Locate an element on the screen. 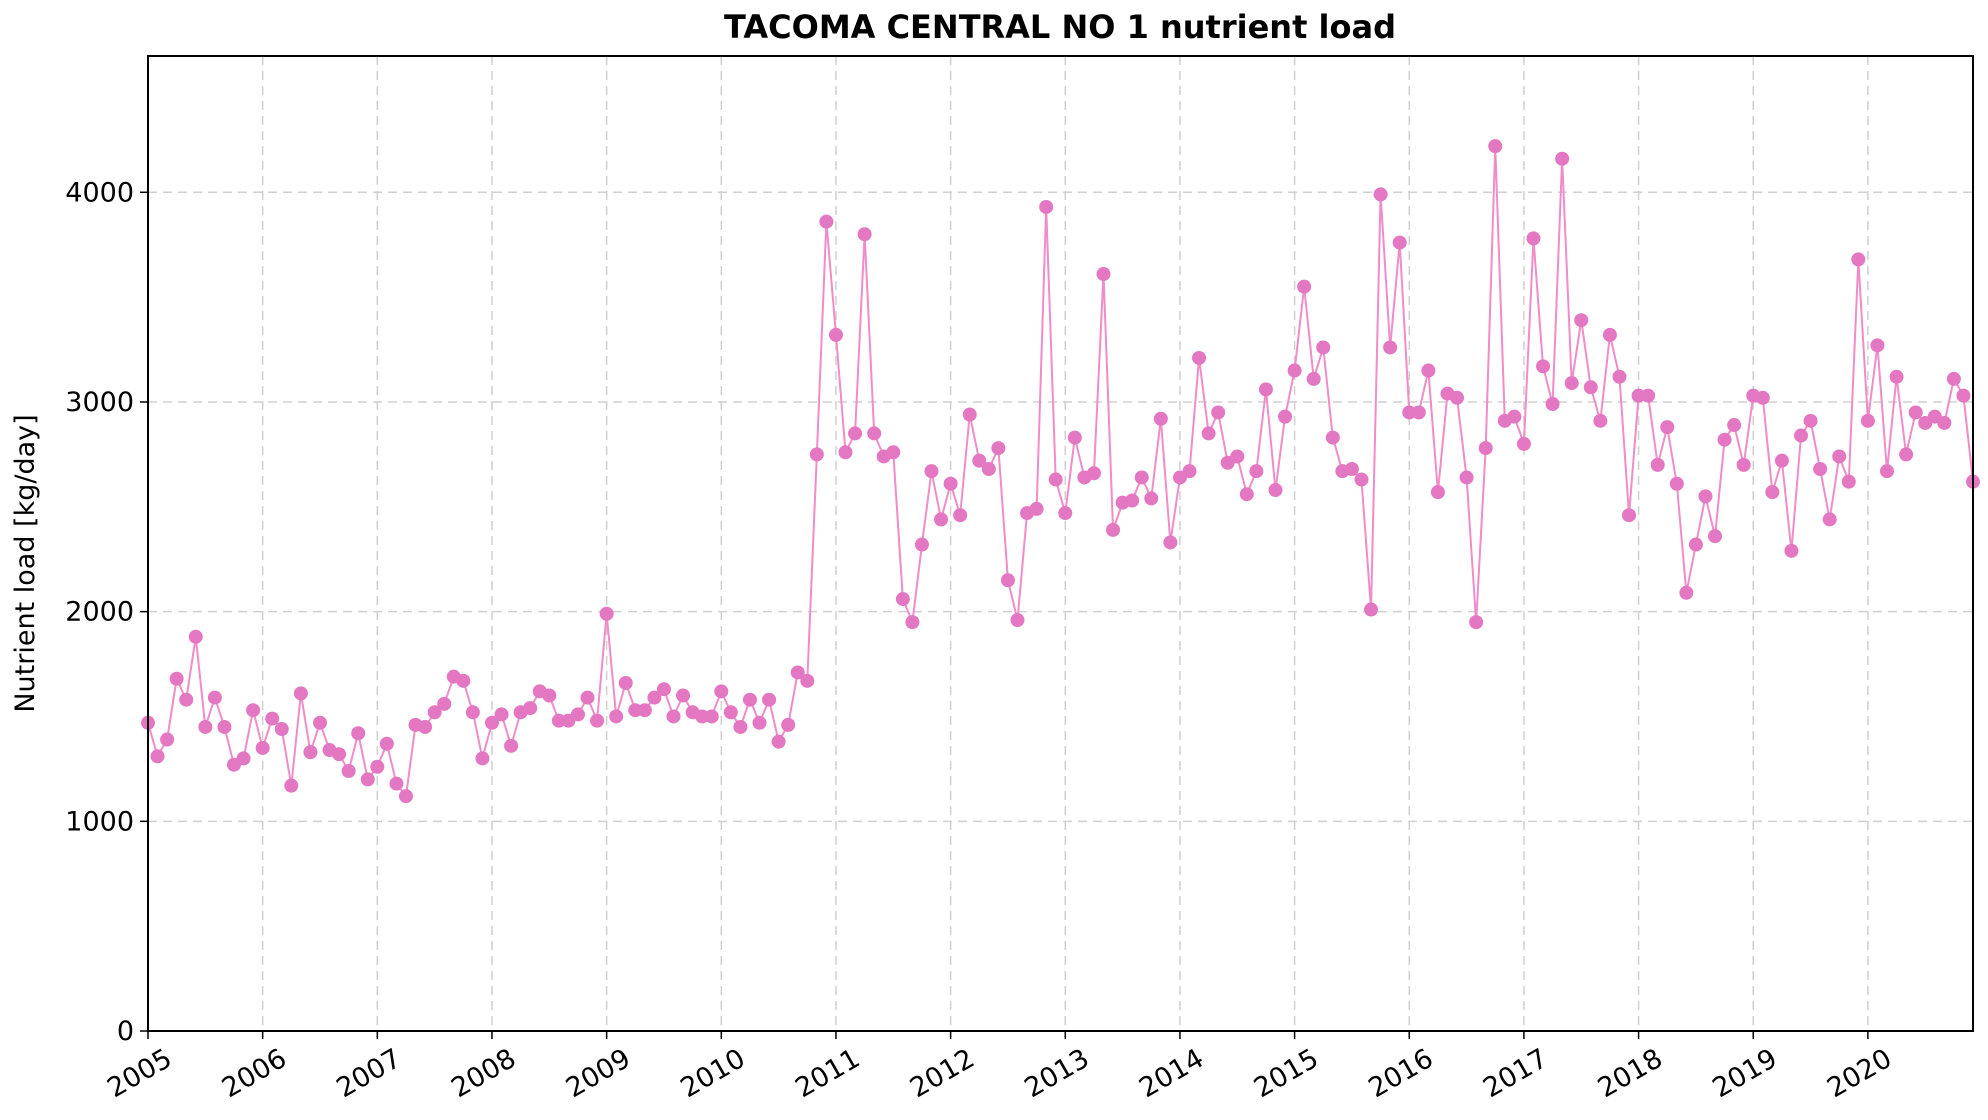 This screenshot has width=1988, height=1120. x-tick-label: 2010 is located at coordinates (713, 1073).